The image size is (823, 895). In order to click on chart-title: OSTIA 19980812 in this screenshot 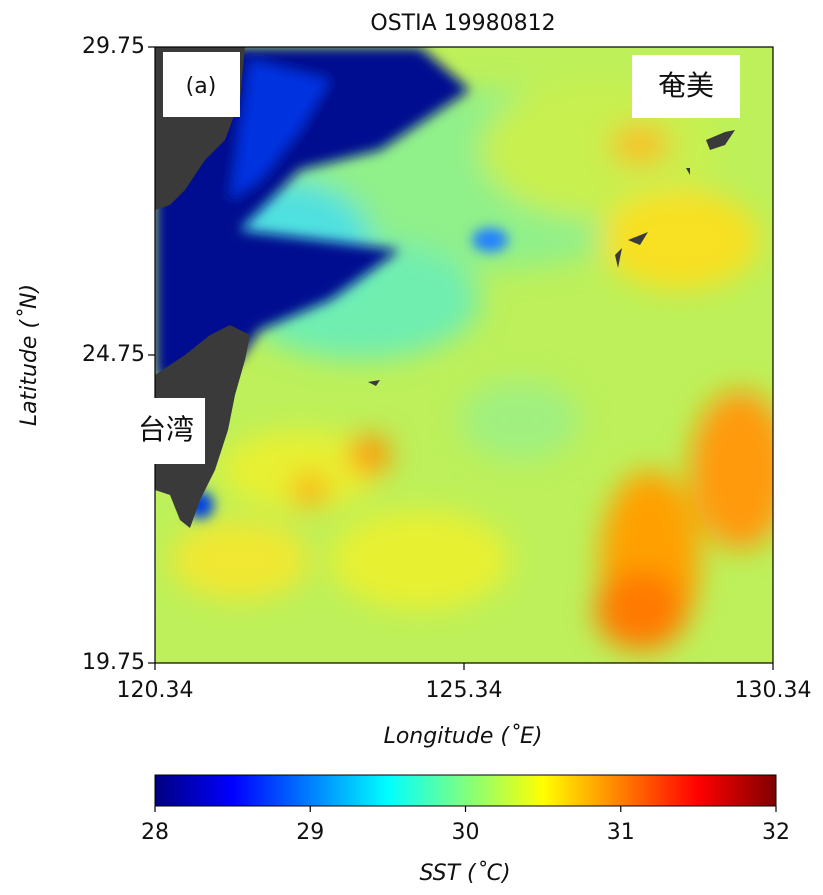, I will do `click(462, 23)`.